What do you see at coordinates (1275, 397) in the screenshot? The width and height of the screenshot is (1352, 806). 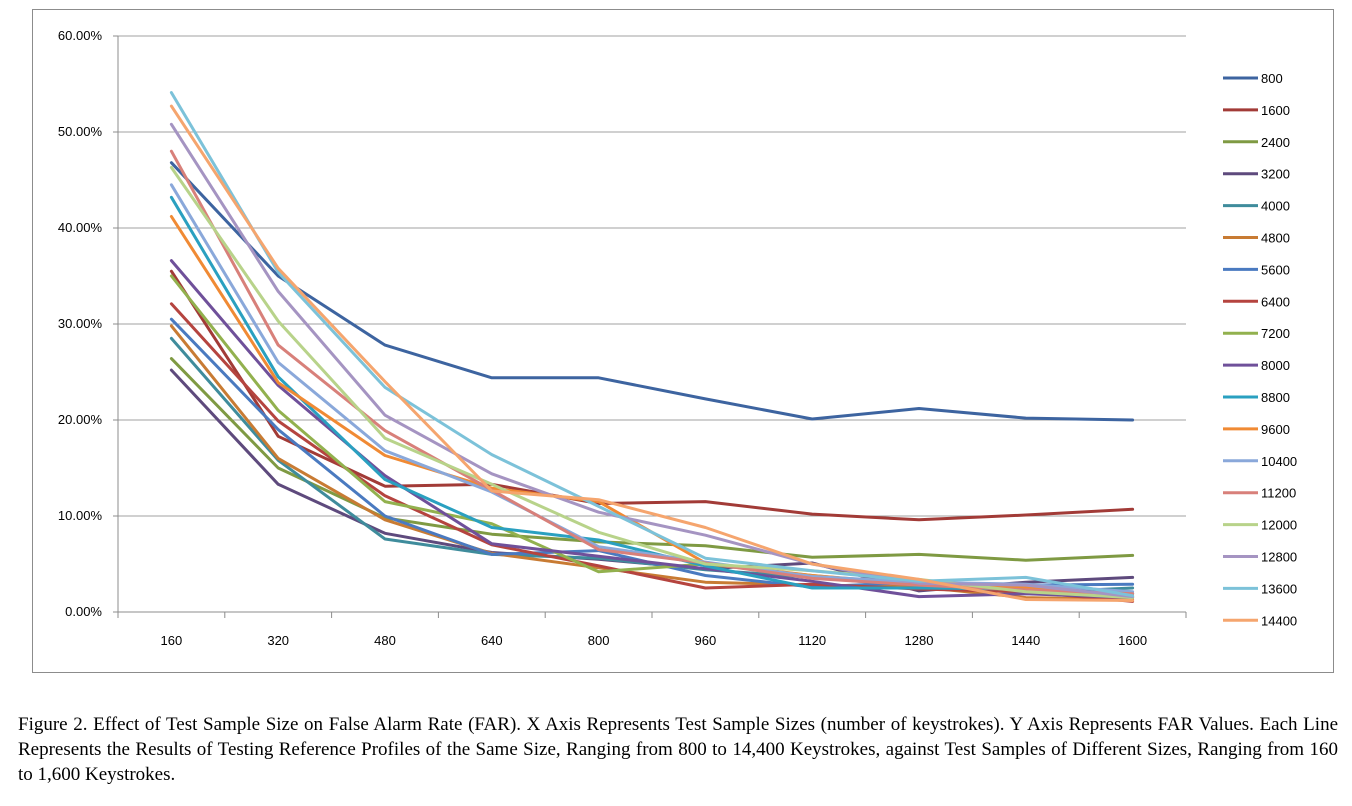 I see `legend-label: 8800` at bounding box center [1275, 397].